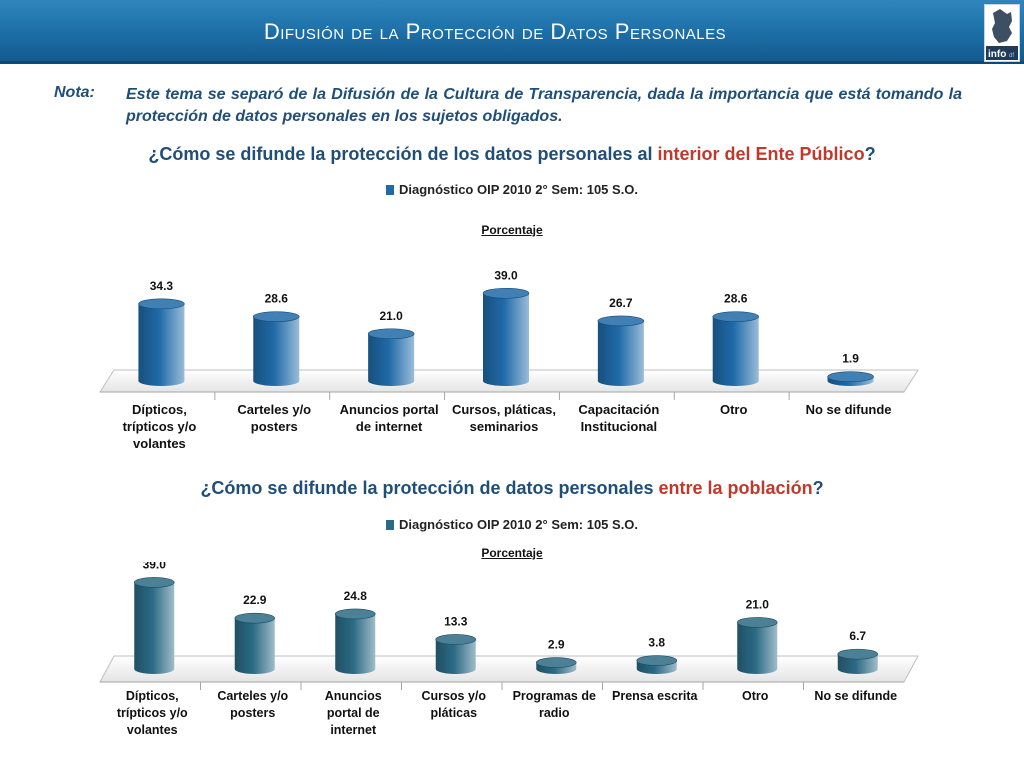 The height and width of the screenshot is (768, 1024). What do you see at coordinates (512, 230) in the screenshot?
I see `chart1-ylabel: Porcentaje` at bounding box center [512, 230].